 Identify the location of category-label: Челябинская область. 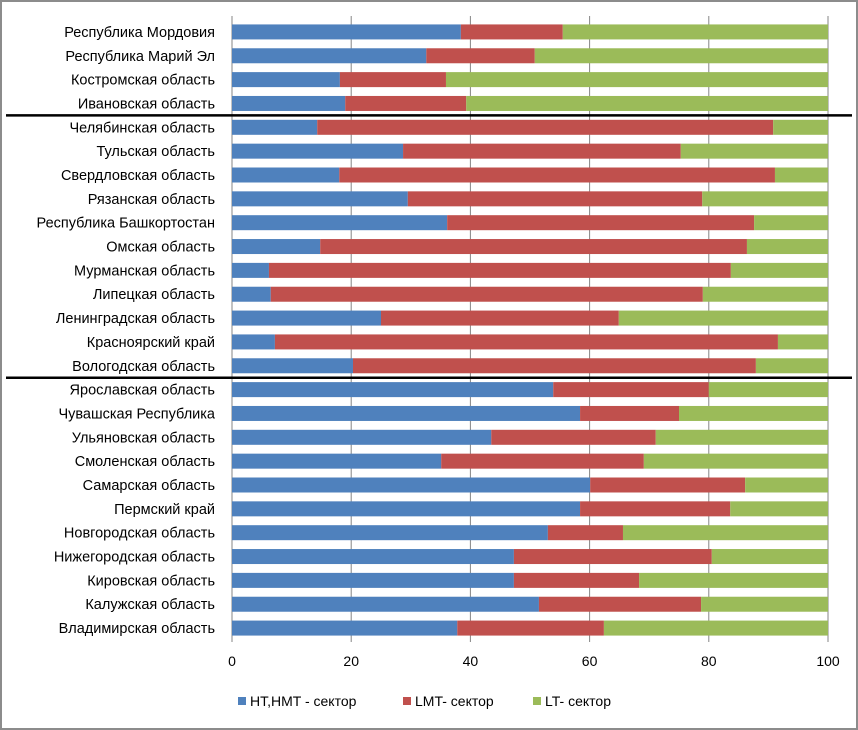
(142, 128).